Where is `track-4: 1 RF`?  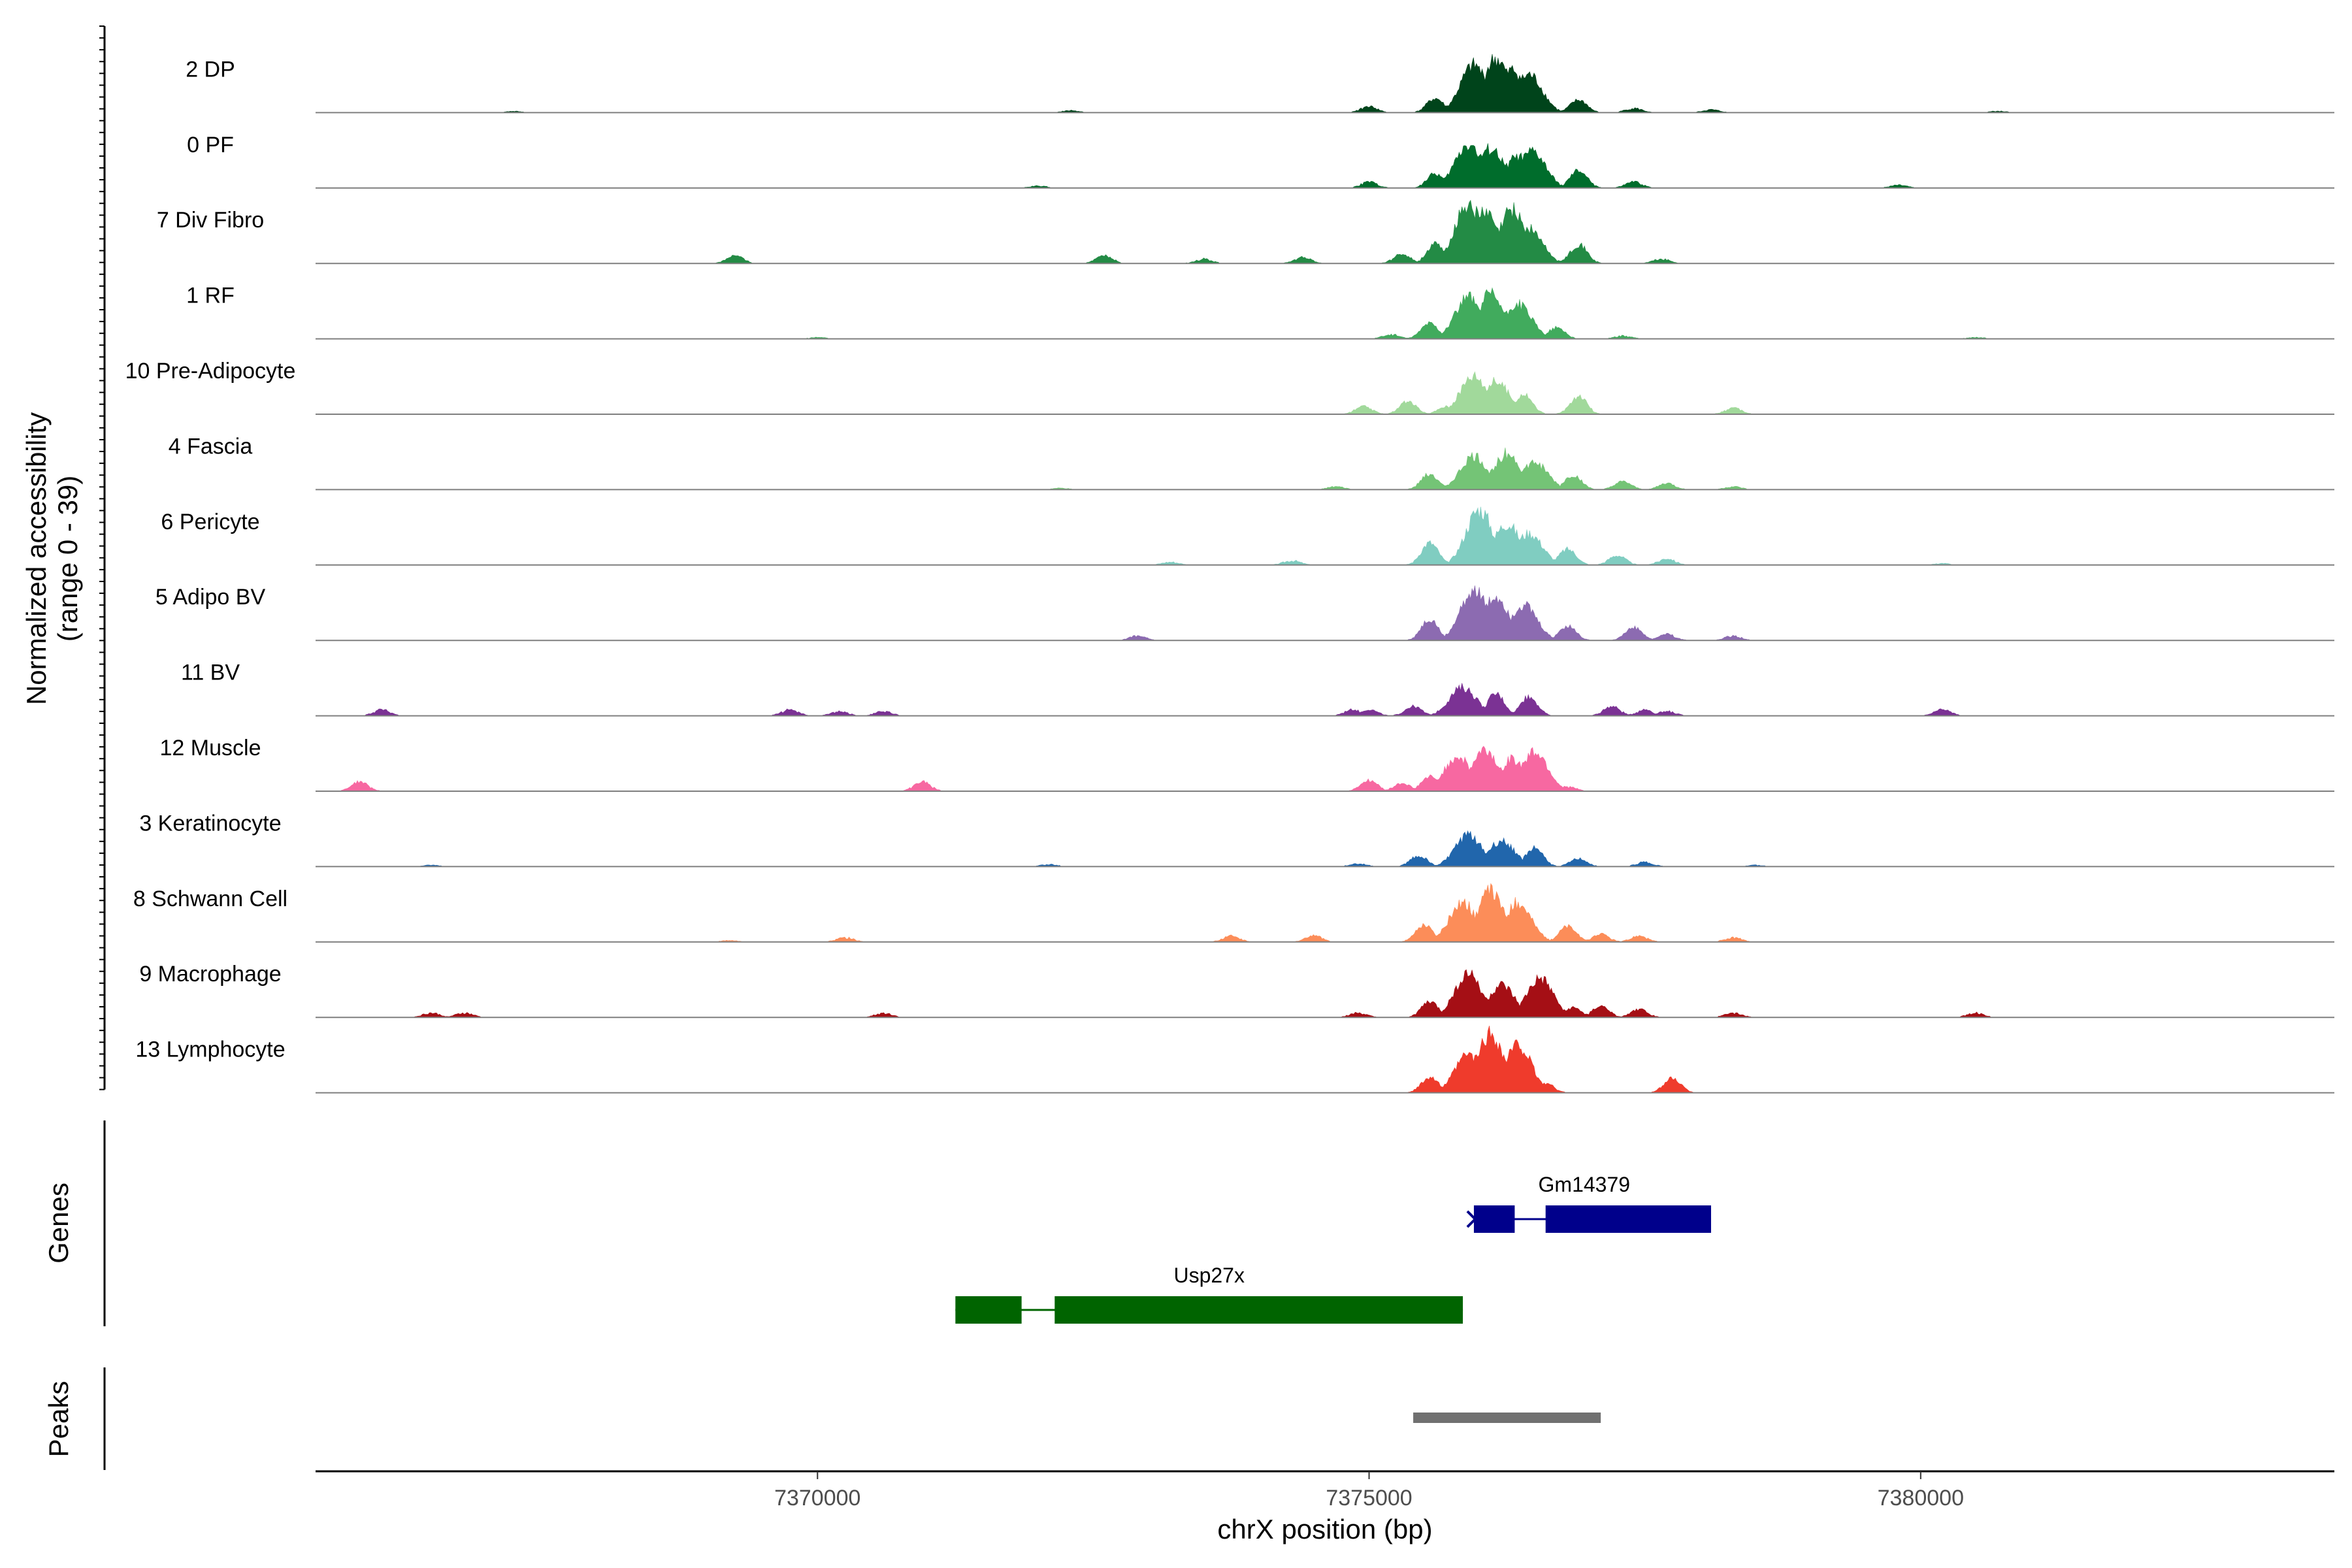
track-4: 1 RF is located at coordinates (1260, 312).